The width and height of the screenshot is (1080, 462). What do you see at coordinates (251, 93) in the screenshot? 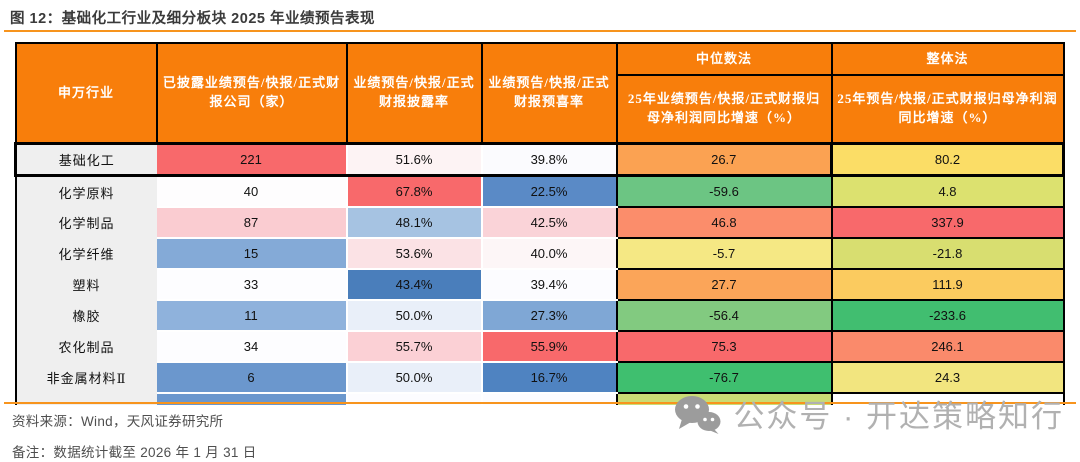
I see `col-header-companies: 已披露业绩预告/快报/正式财报公司（家）` at bounding box center [251, 93].